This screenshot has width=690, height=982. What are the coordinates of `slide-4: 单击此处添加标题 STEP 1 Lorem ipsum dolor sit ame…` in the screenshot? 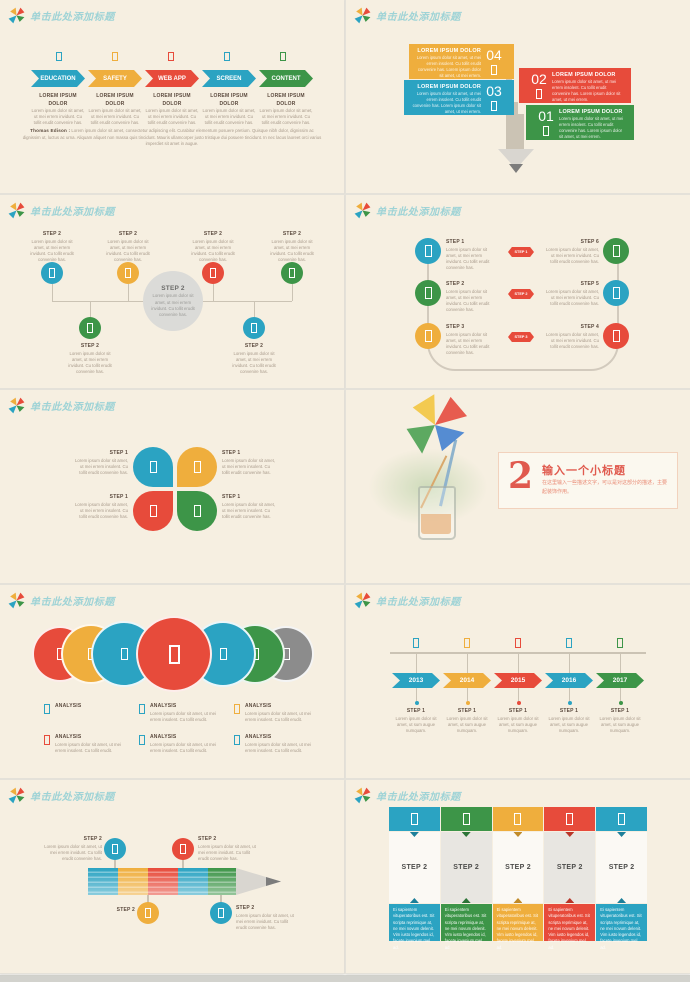 It's located at (518, 291).